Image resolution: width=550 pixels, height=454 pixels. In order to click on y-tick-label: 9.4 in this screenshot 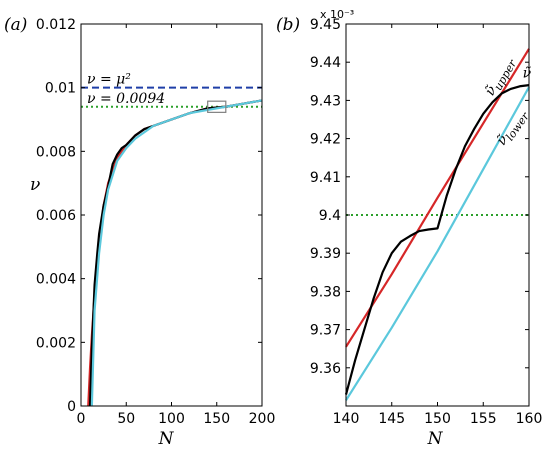, I will do `click(330, 216)`.